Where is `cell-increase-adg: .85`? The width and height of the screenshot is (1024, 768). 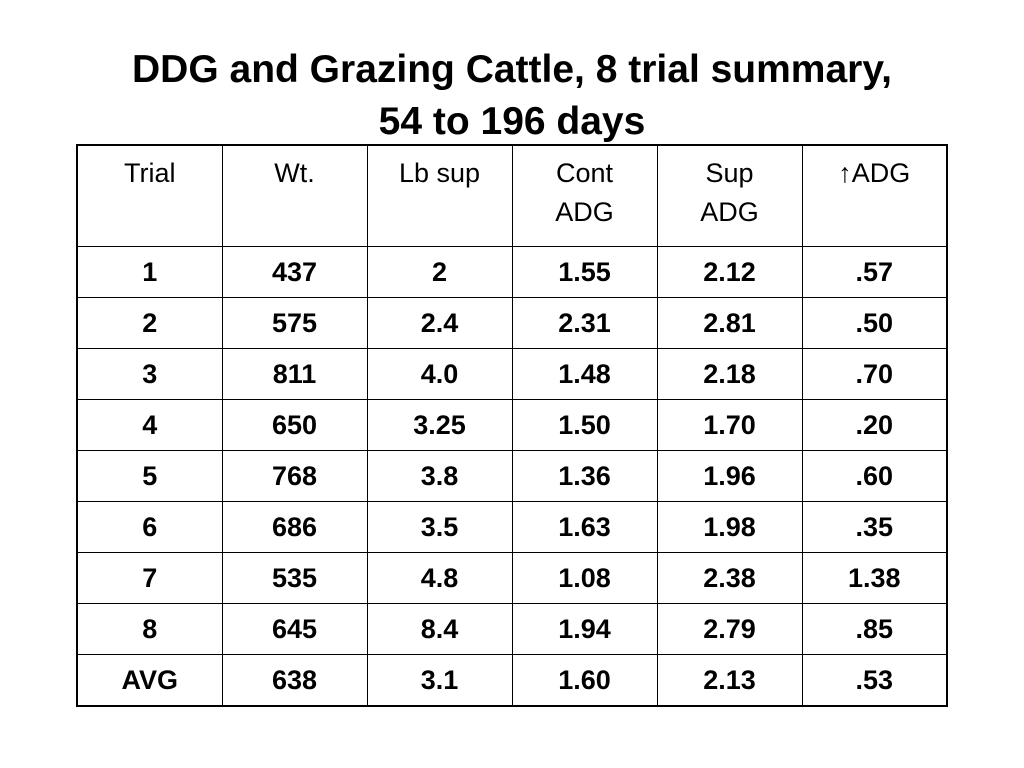 cell-increase-adg: .85 is located at coordinates (874, 629).